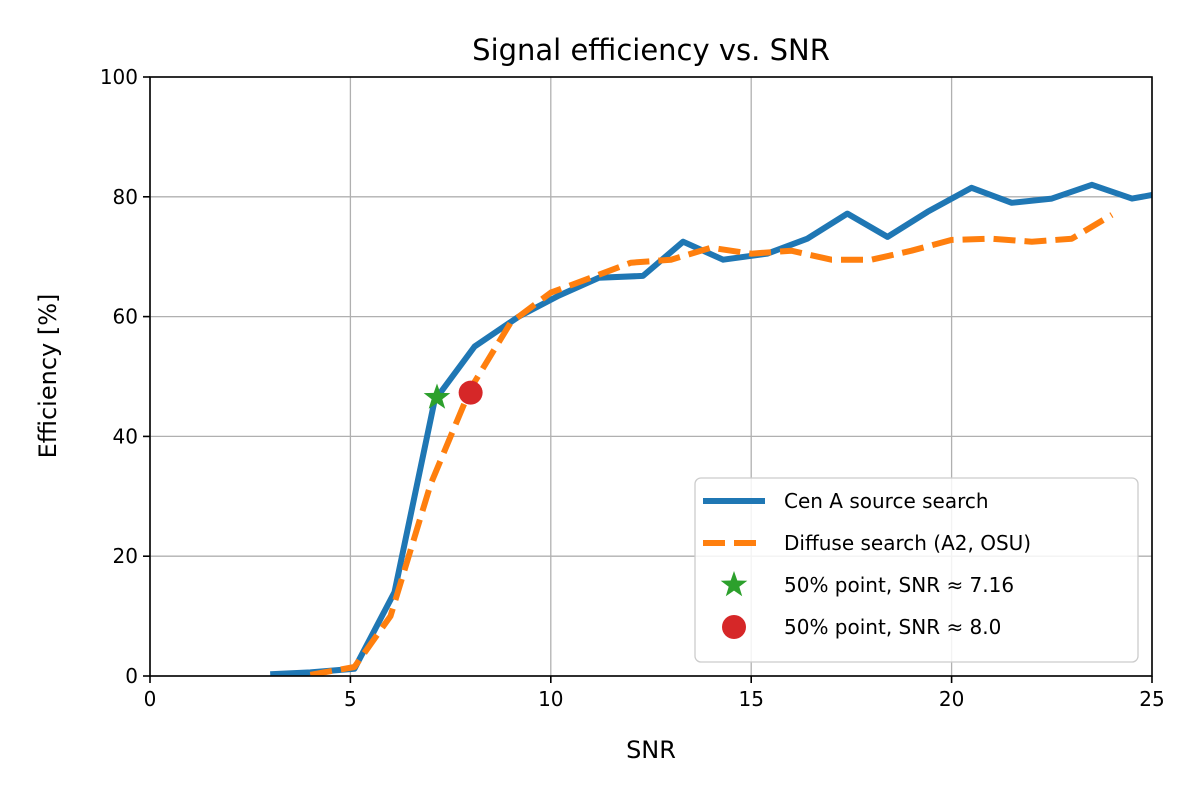 Image resolution: width=1200 pixels, height=800 pixels. I want to click on x-tick-label: 25, so click(1151, 699).